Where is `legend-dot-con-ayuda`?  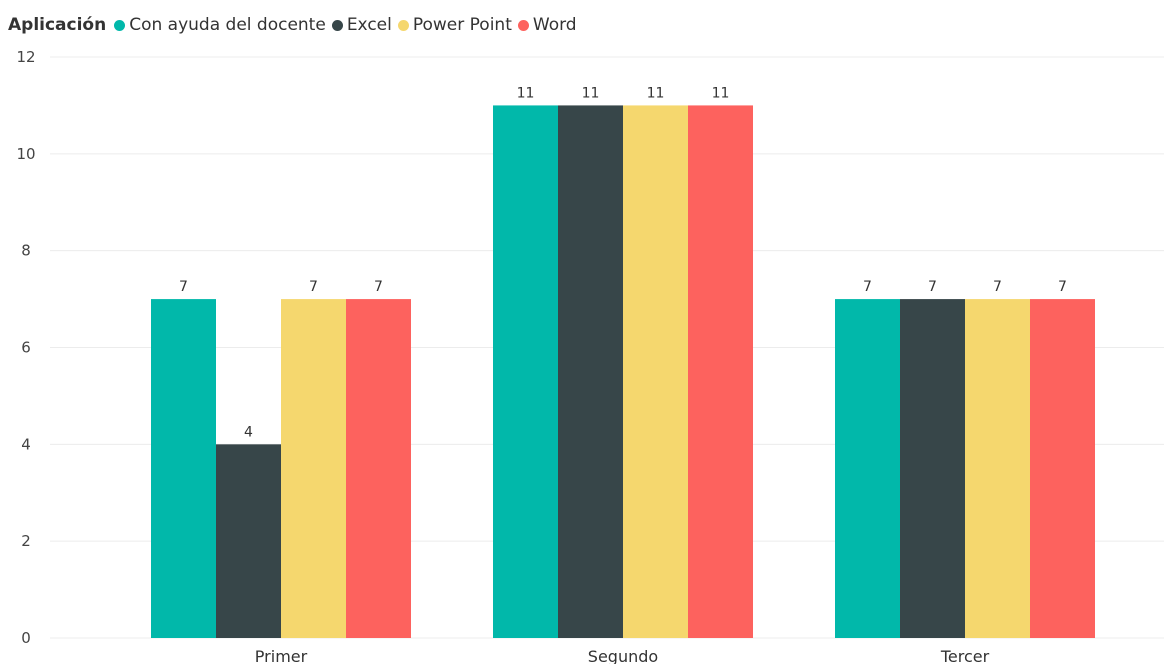
legend-dot-con-ayuda is located at coordinates (120, 25).